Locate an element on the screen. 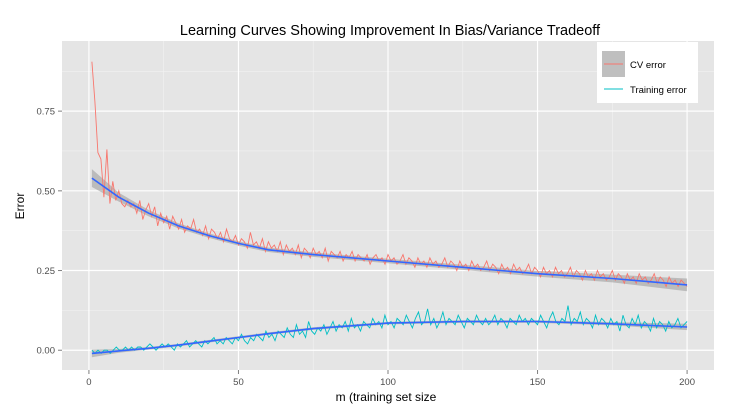 This screenshot has width=734, height=416. x-axis-title: m (training set size is located at coordinates (386, 397).